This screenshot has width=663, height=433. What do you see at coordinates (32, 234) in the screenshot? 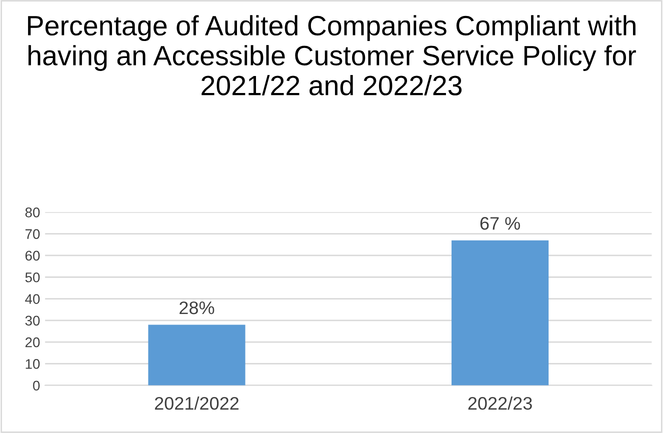
I see `y-tick-label: 70` at bounding box center [32, 234].